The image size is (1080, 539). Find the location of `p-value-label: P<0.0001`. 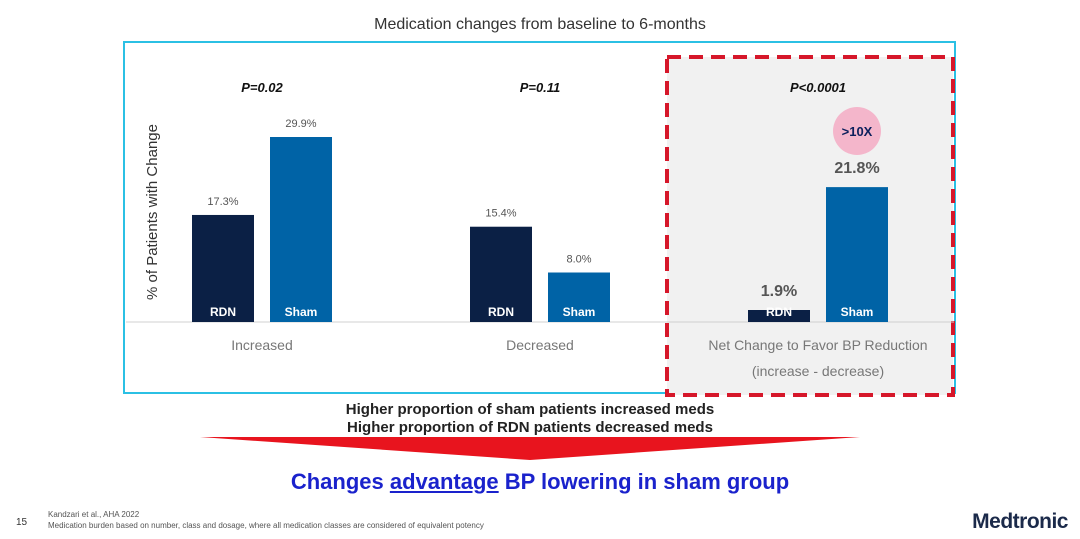

p-value-label: P<0.0001 is located at coordinates (818, 87).